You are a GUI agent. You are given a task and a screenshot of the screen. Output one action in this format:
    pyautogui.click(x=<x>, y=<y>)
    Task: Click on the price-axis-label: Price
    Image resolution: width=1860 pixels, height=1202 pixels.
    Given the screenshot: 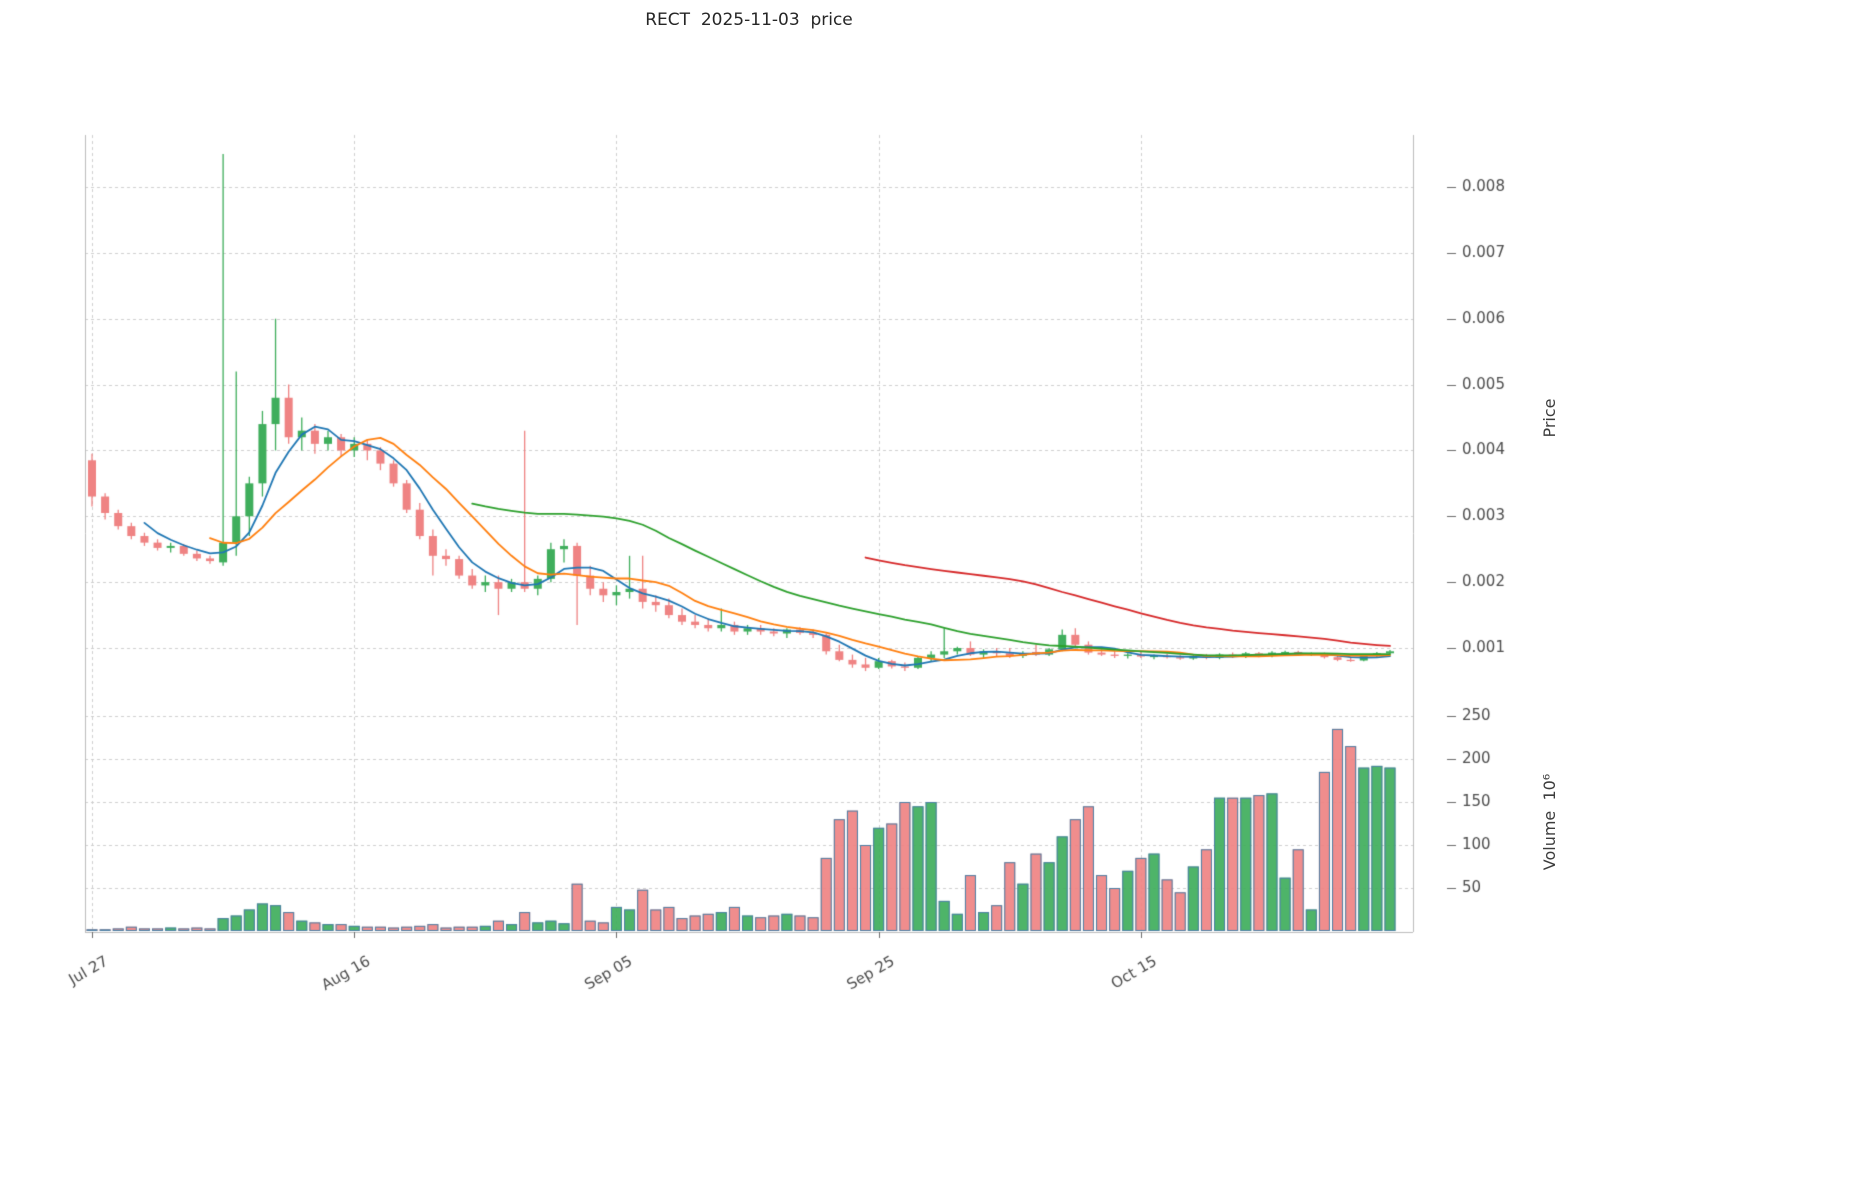 What is the action you would take?
    pyautogui.click(x=1549, y=418)
    